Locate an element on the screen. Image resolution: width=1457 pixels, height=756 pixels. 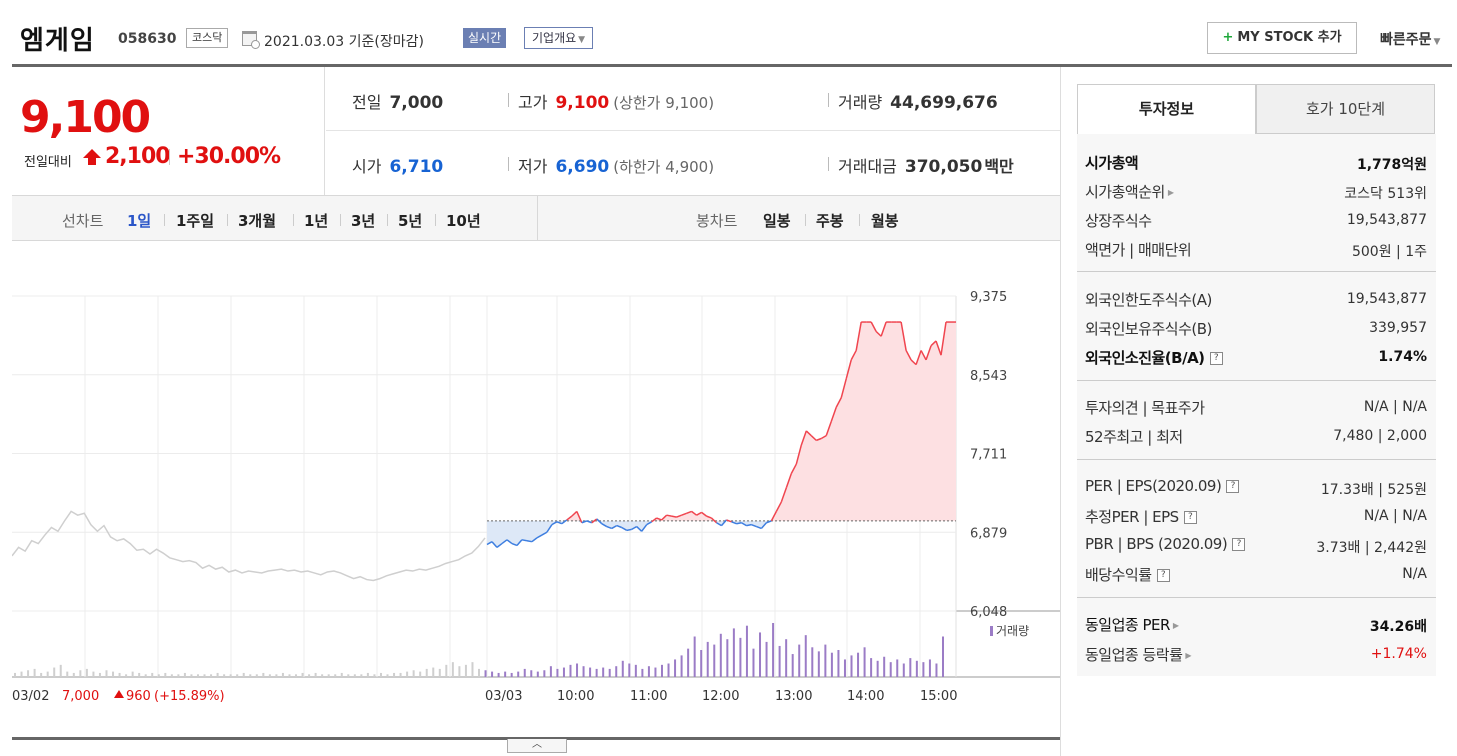
tab-3month: 3개월 is located at coordinates (257, 221).